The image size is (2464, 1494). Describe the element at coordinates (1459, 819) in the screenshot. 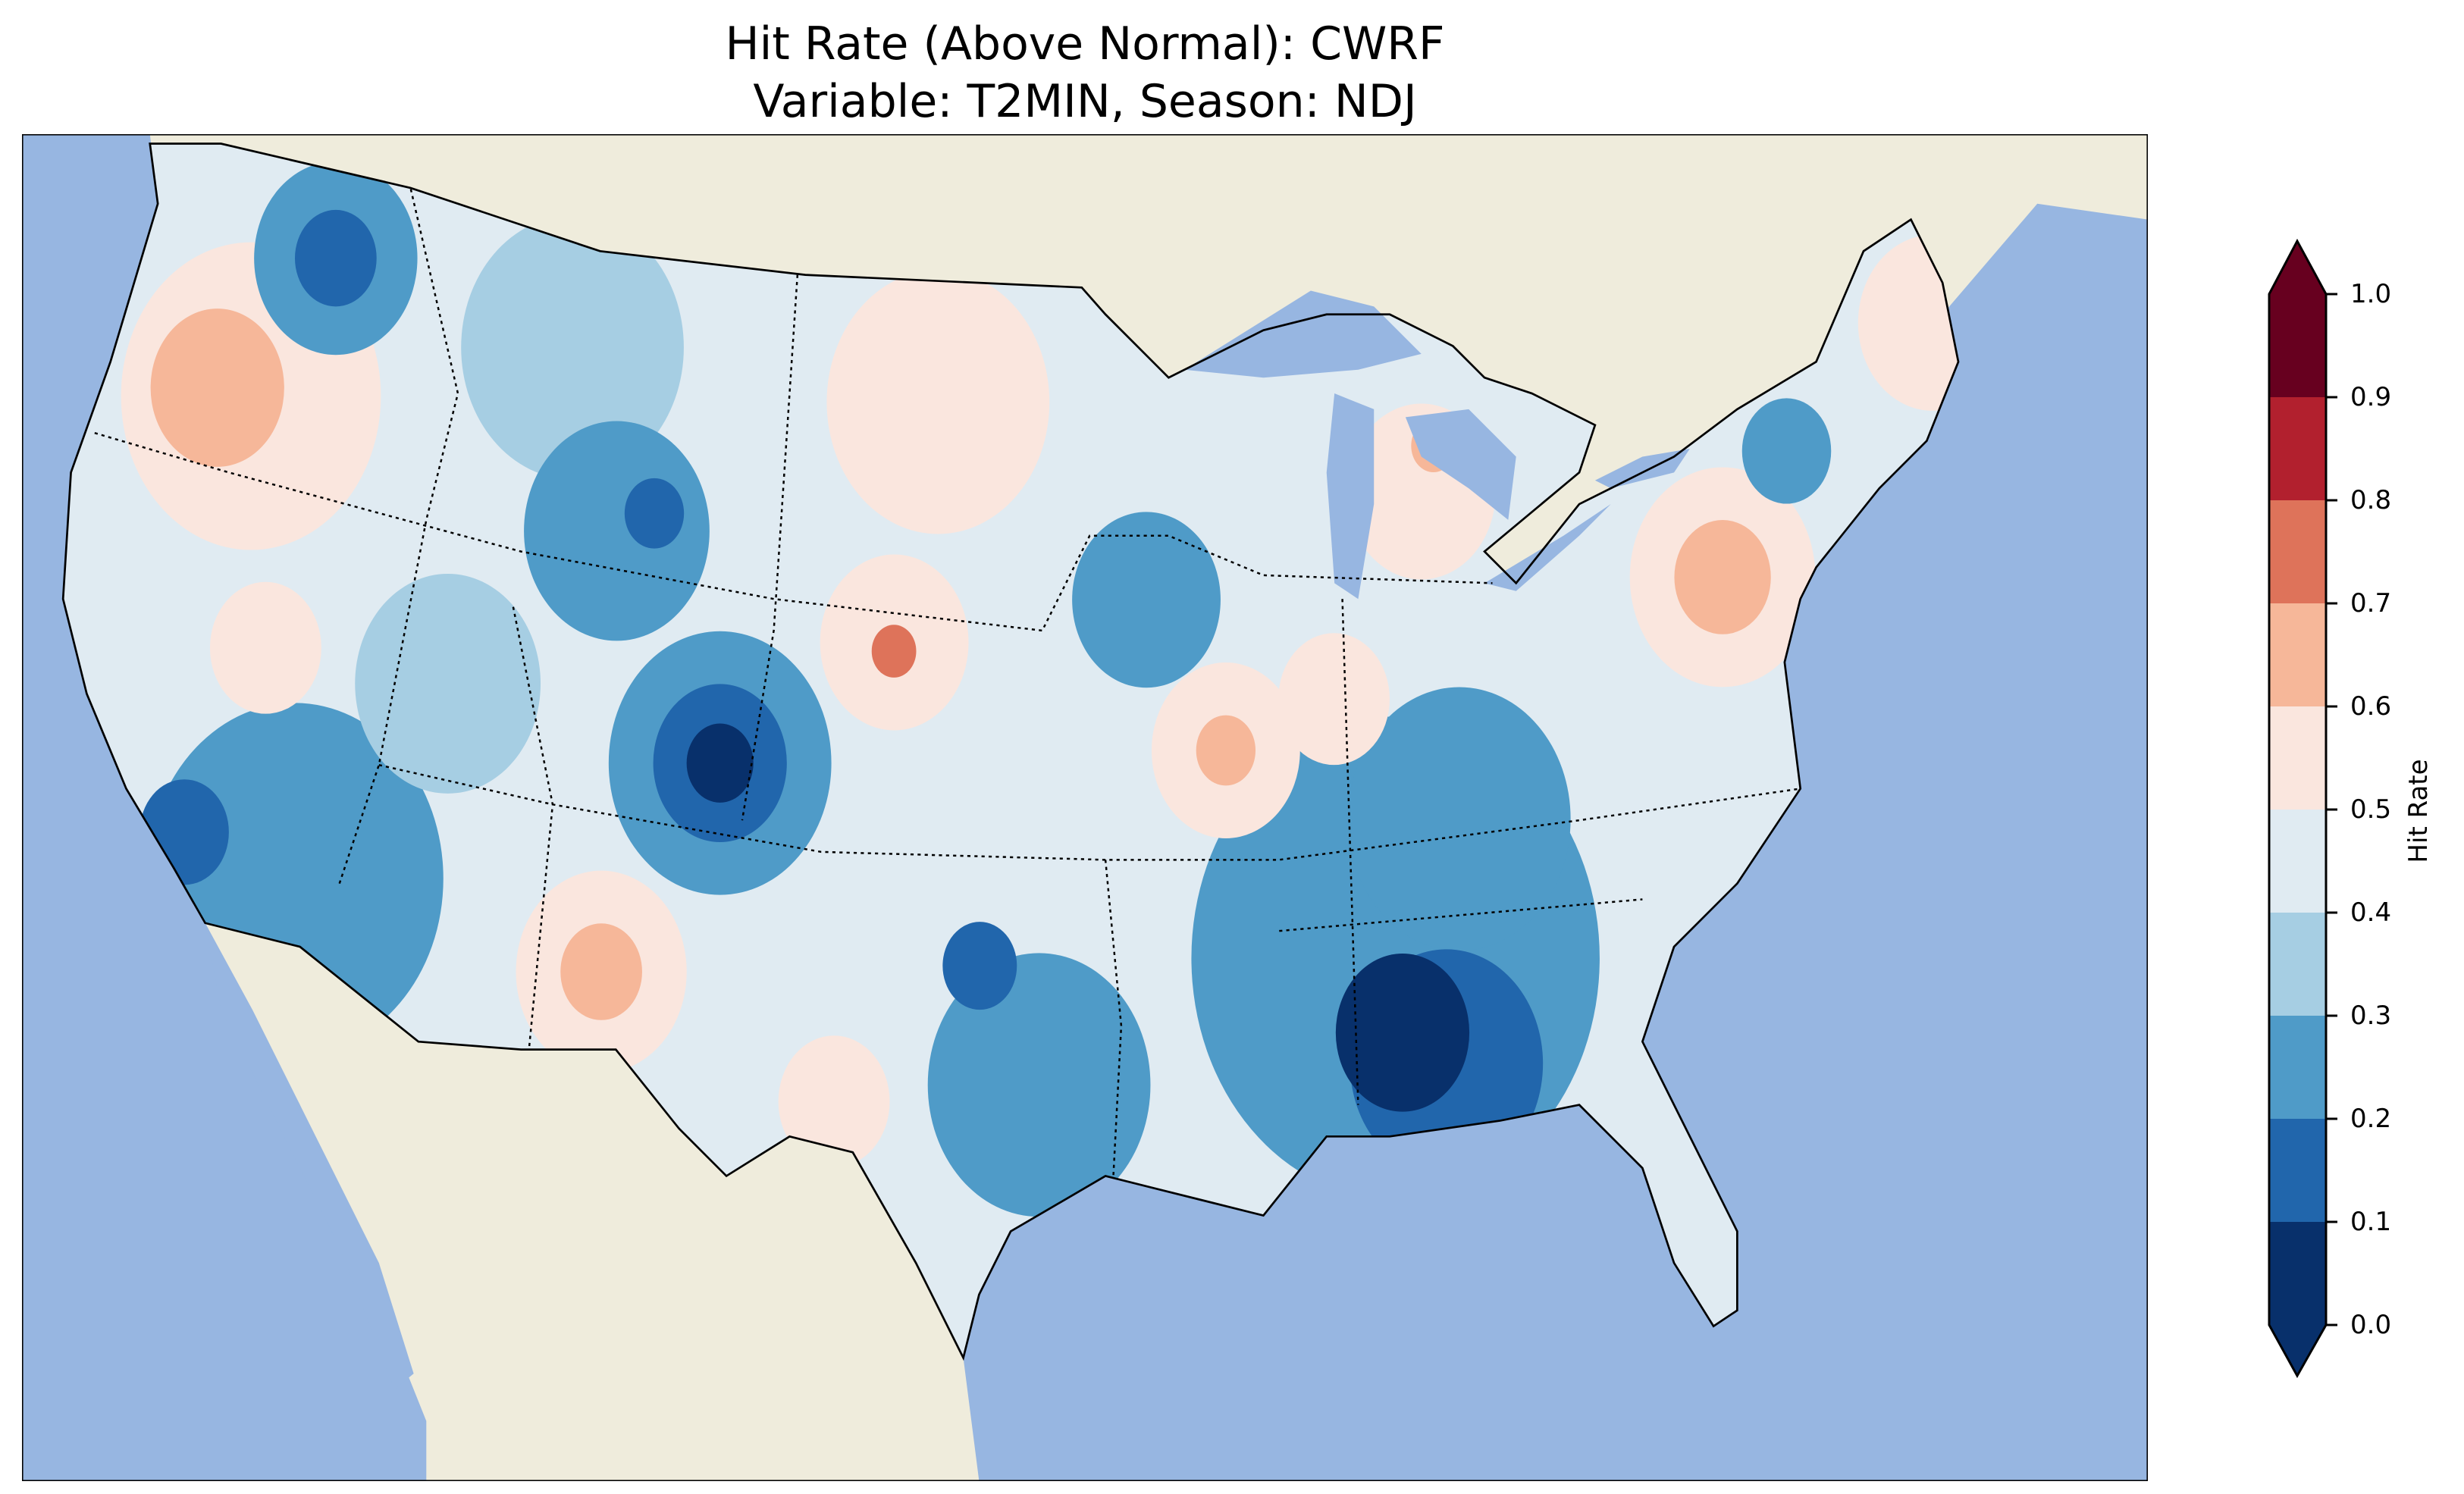

I see `heatmap-region-tennessee-valley` at that location.